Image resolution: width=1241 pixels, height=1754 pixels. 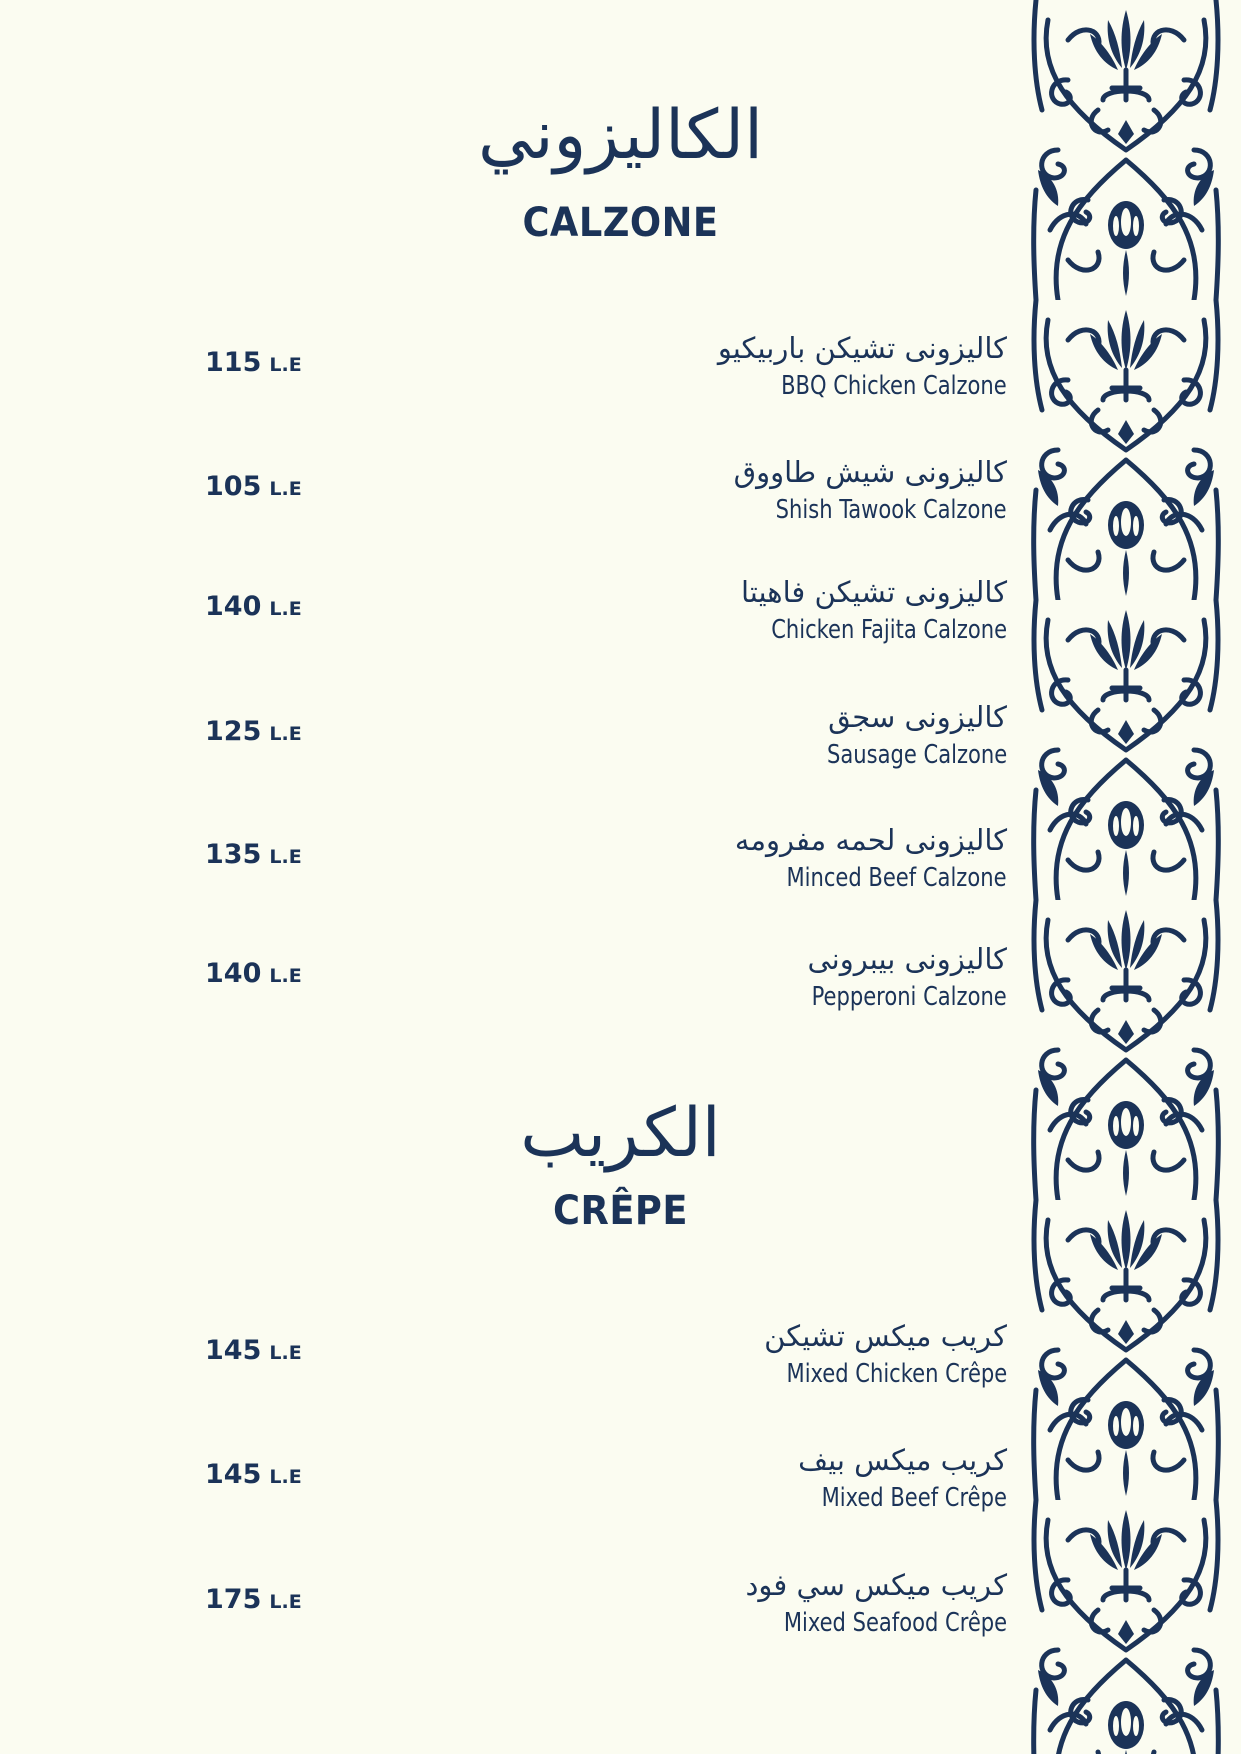 What do you see at coordinates (620, 745) in the screenshot?
I see `menu-item: 125 L.E كاليزونى سجق Sausage Calzone` at bounding box center [620, 745].